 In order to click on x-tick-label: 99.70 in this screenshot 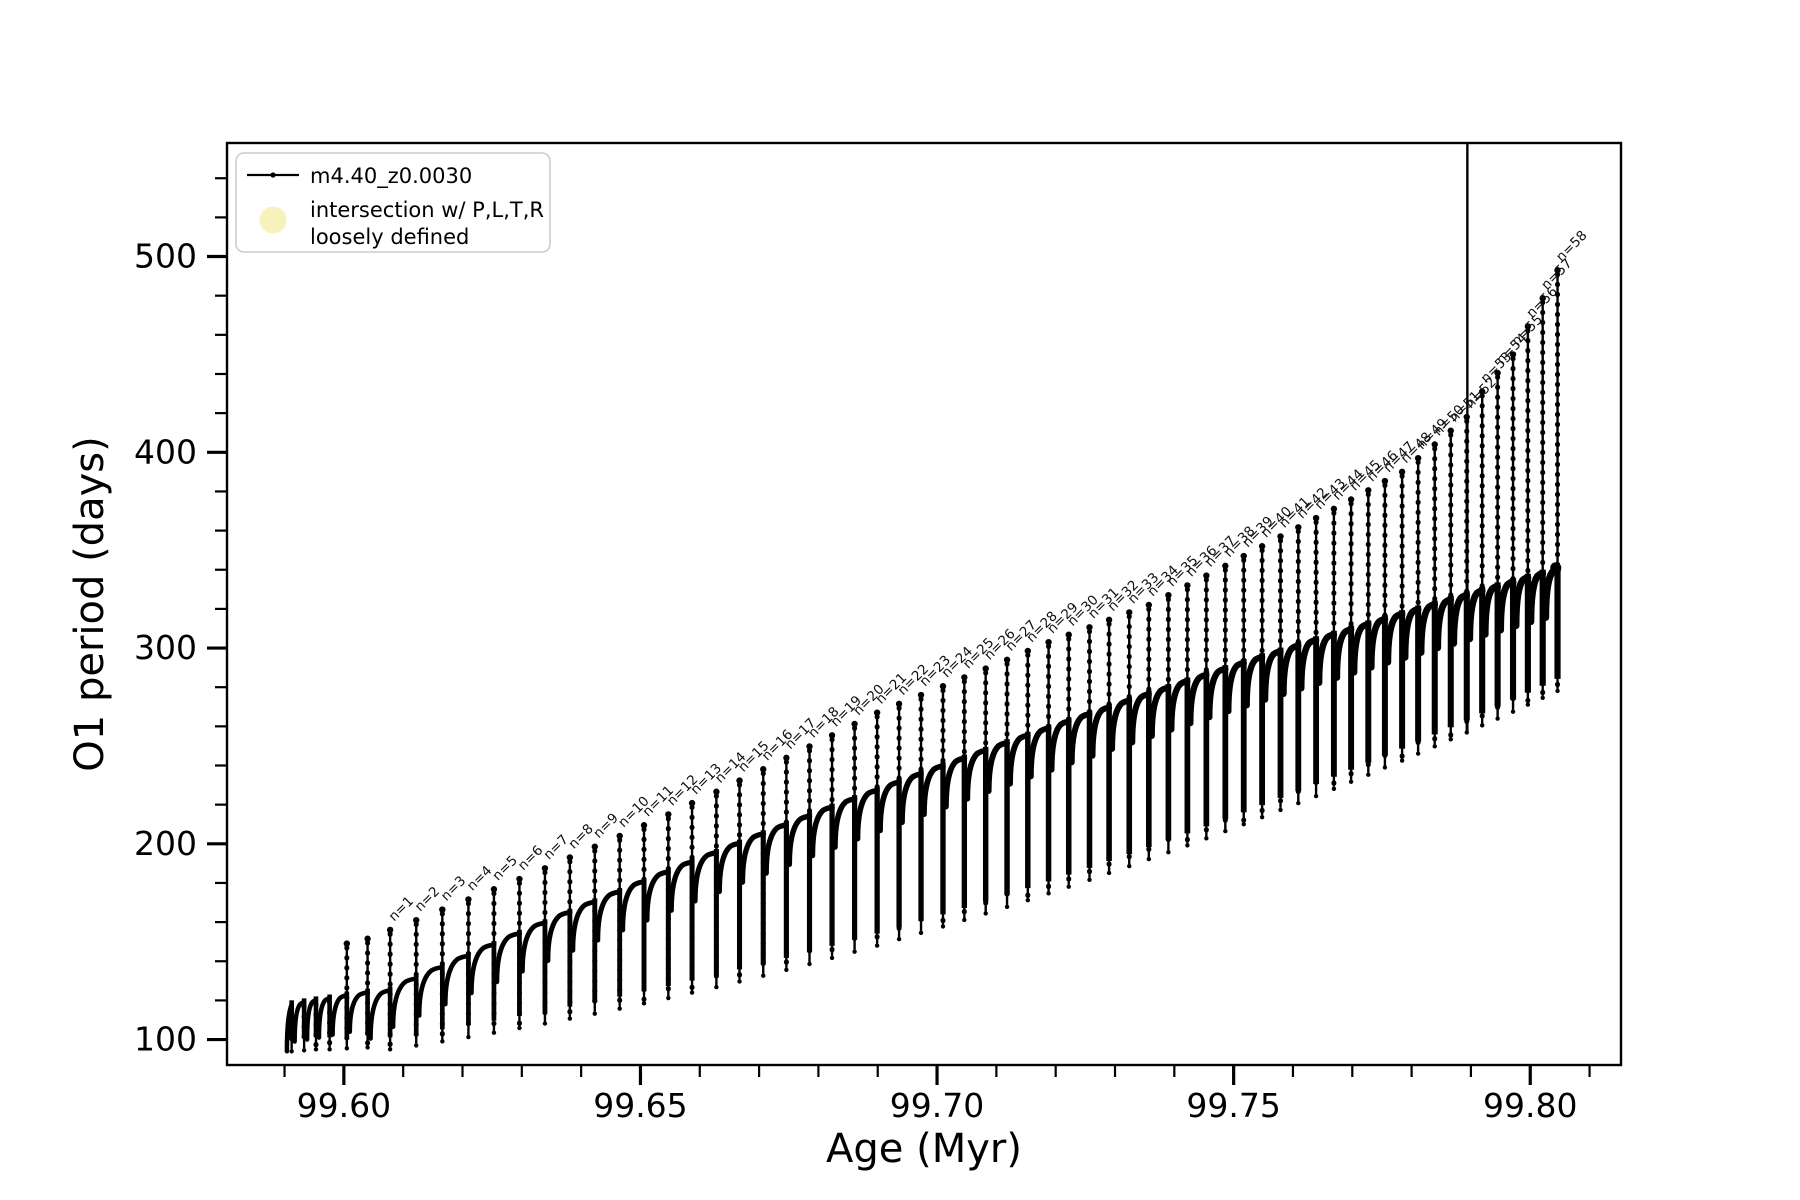, I will do `click(937, 1105)`.